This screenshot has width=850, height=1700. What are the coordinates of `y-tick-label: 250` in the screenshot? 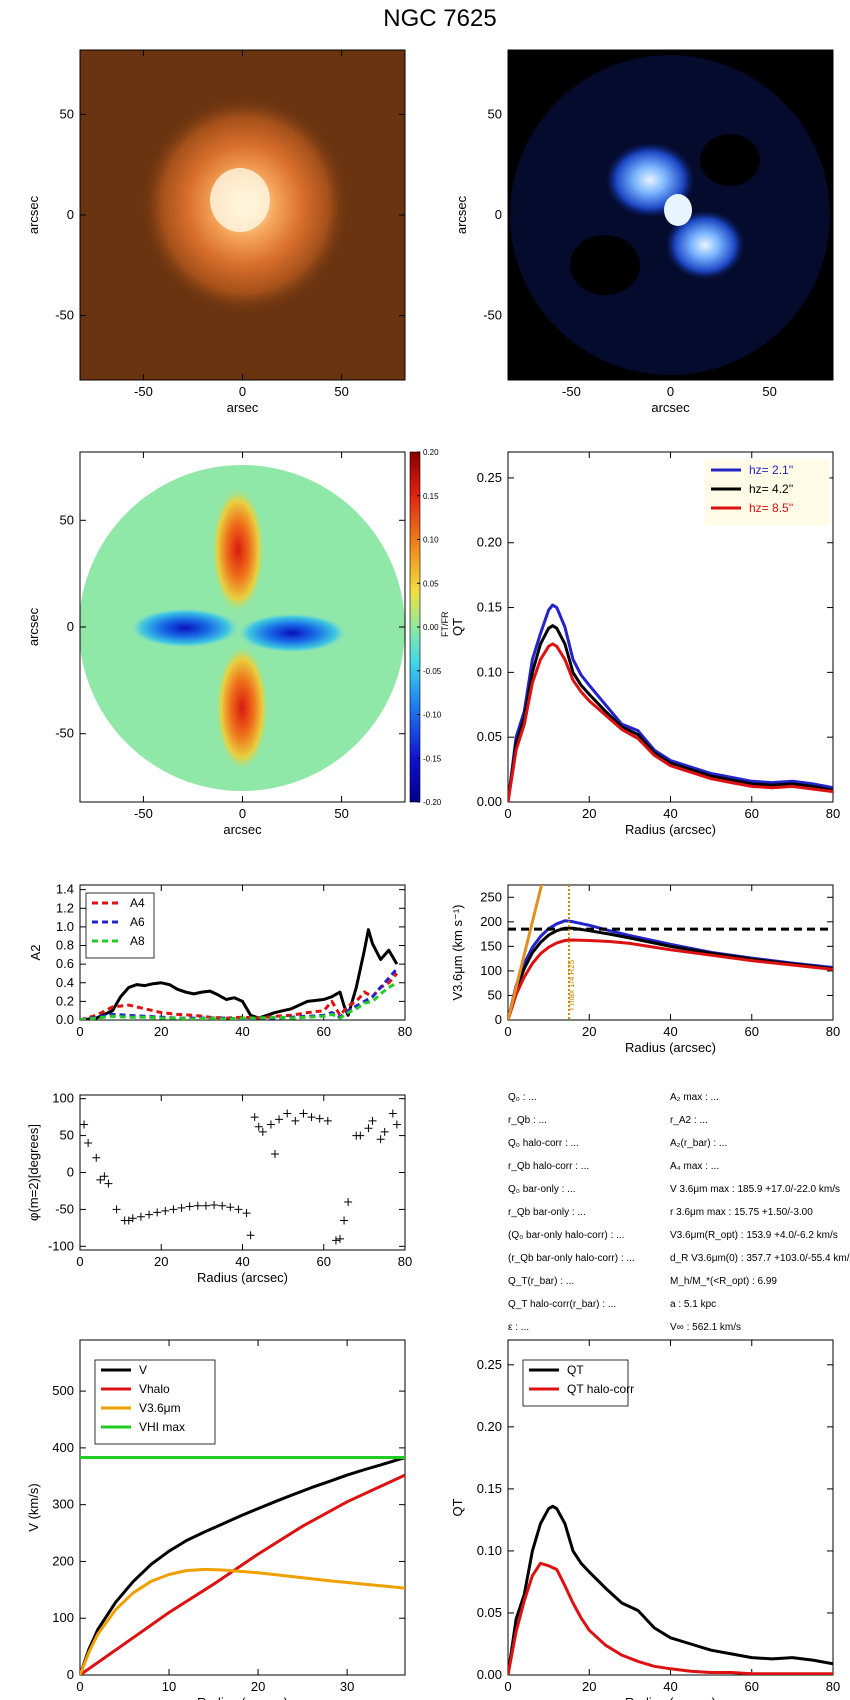 It's located at (491, 896).